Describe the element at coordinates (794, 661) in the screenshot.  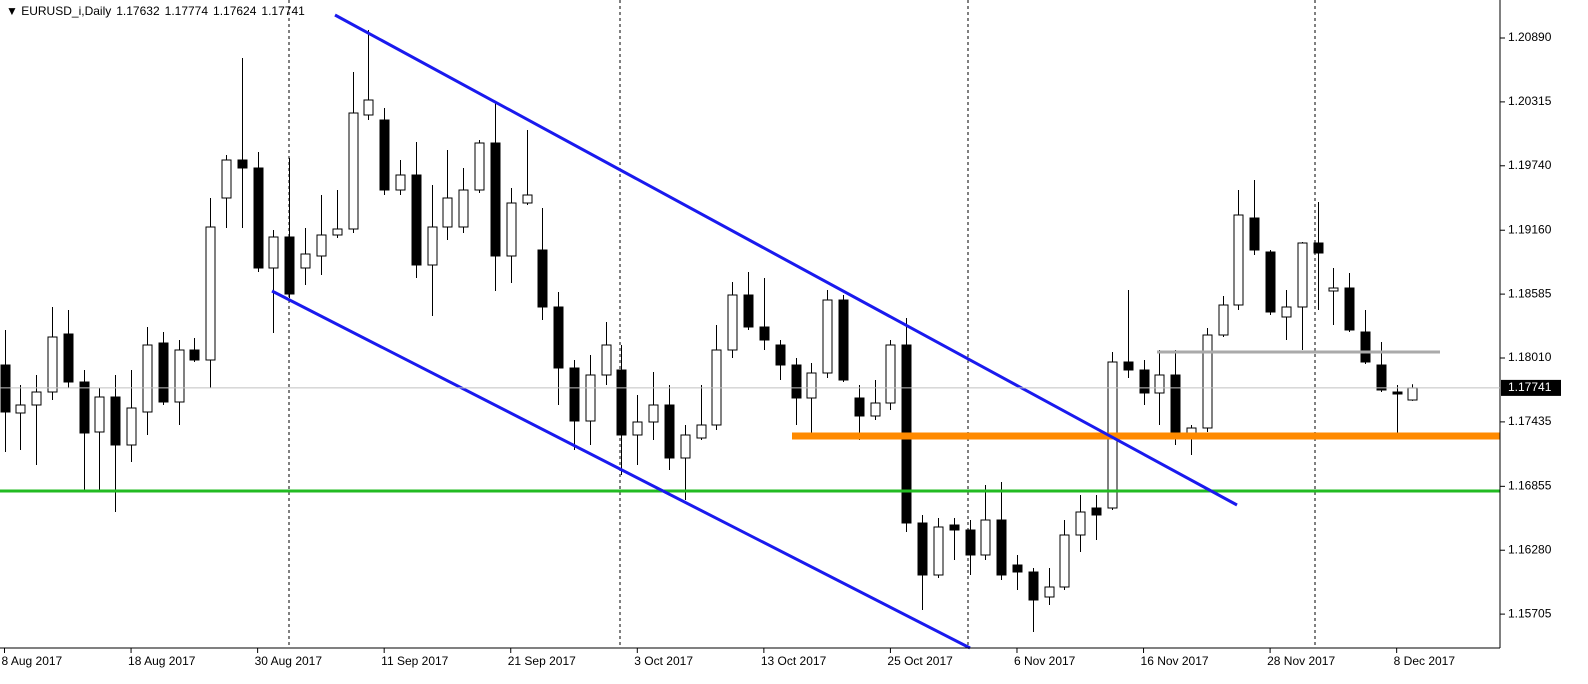
I see `x-tick-label: 13 Oct 2017` at that location.